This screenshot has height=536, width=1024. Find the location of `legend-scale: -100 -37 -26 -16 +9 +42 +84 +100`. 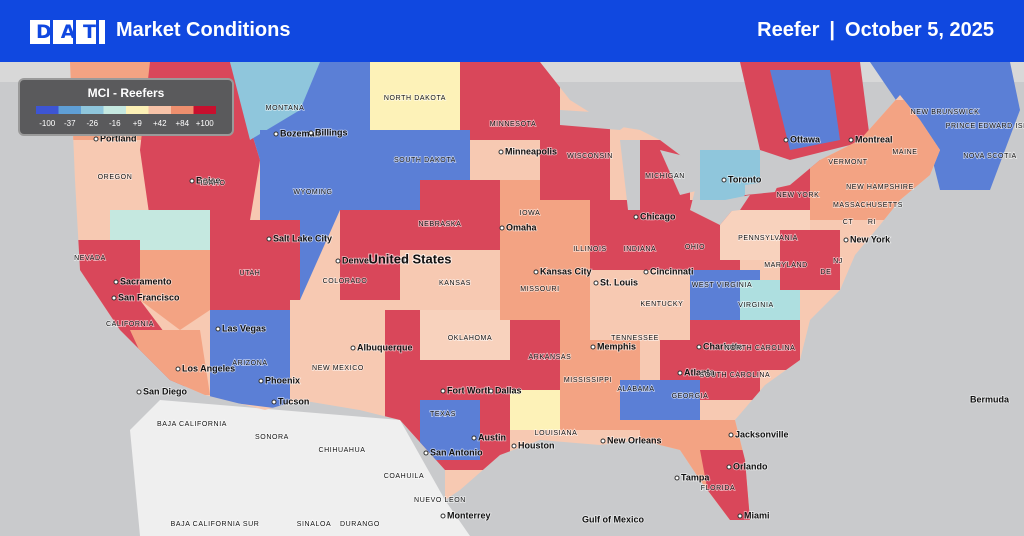

legend-scale: -100 -37 -26 -16 +9 +42 +84 +100 is located at coordinates (126, 117).